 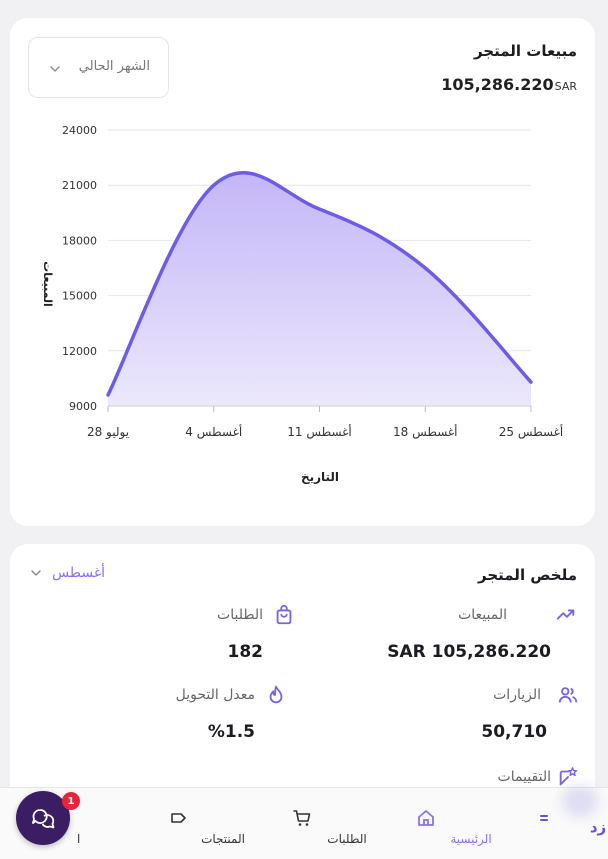 I want to click on chat-icon, so click(x=43, y=819).